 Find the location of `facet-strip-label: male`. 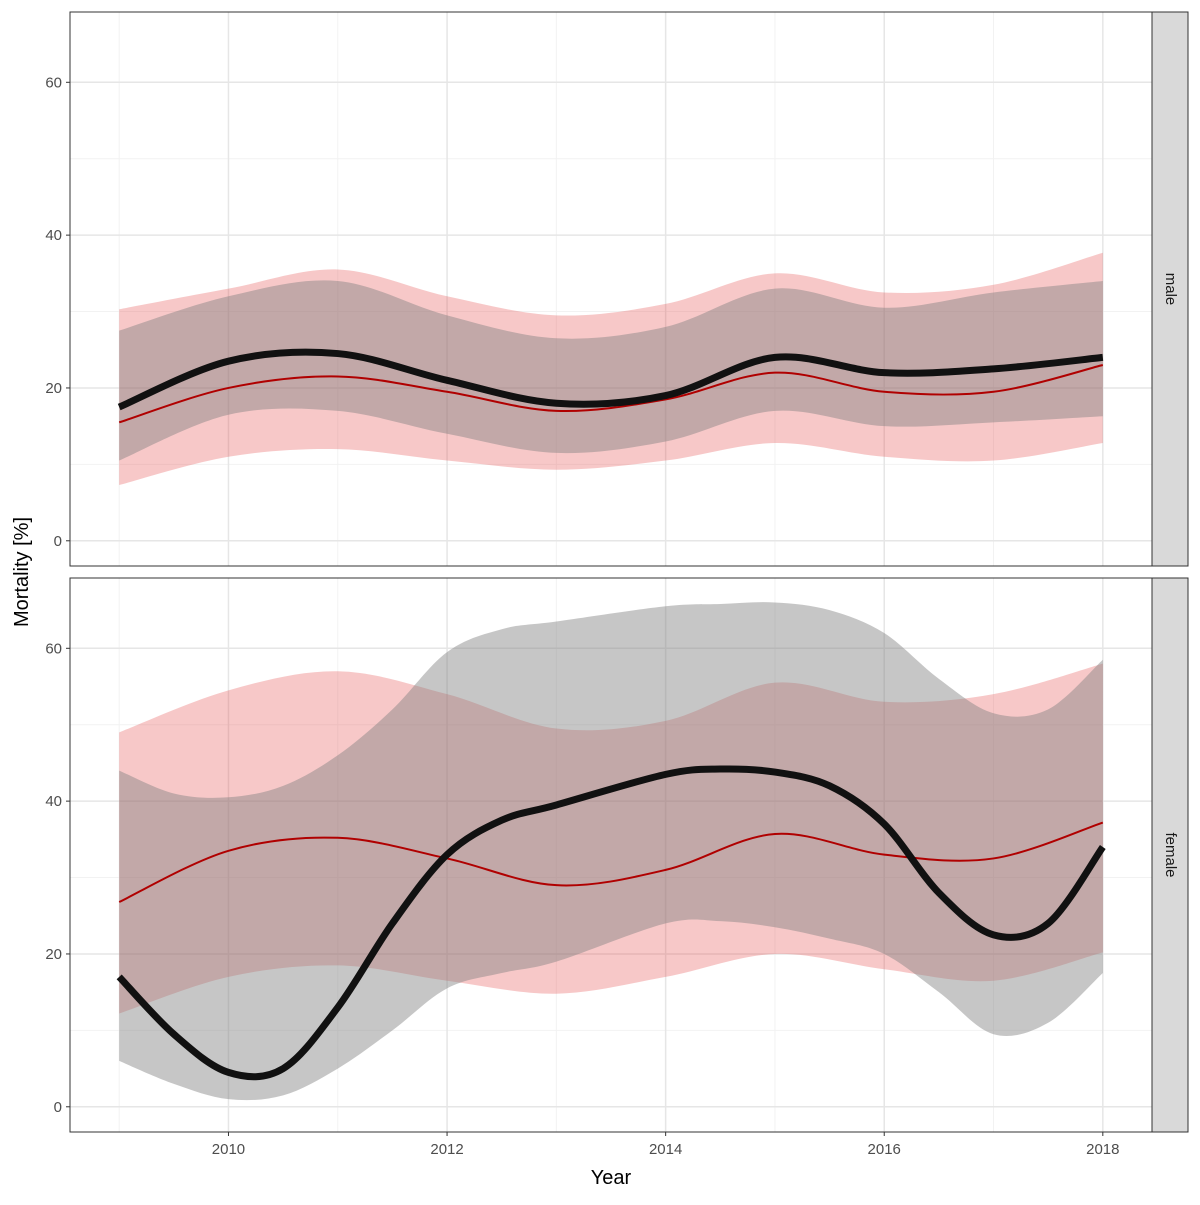

facet-strip-label: male is located at coordinates (1170, 289).